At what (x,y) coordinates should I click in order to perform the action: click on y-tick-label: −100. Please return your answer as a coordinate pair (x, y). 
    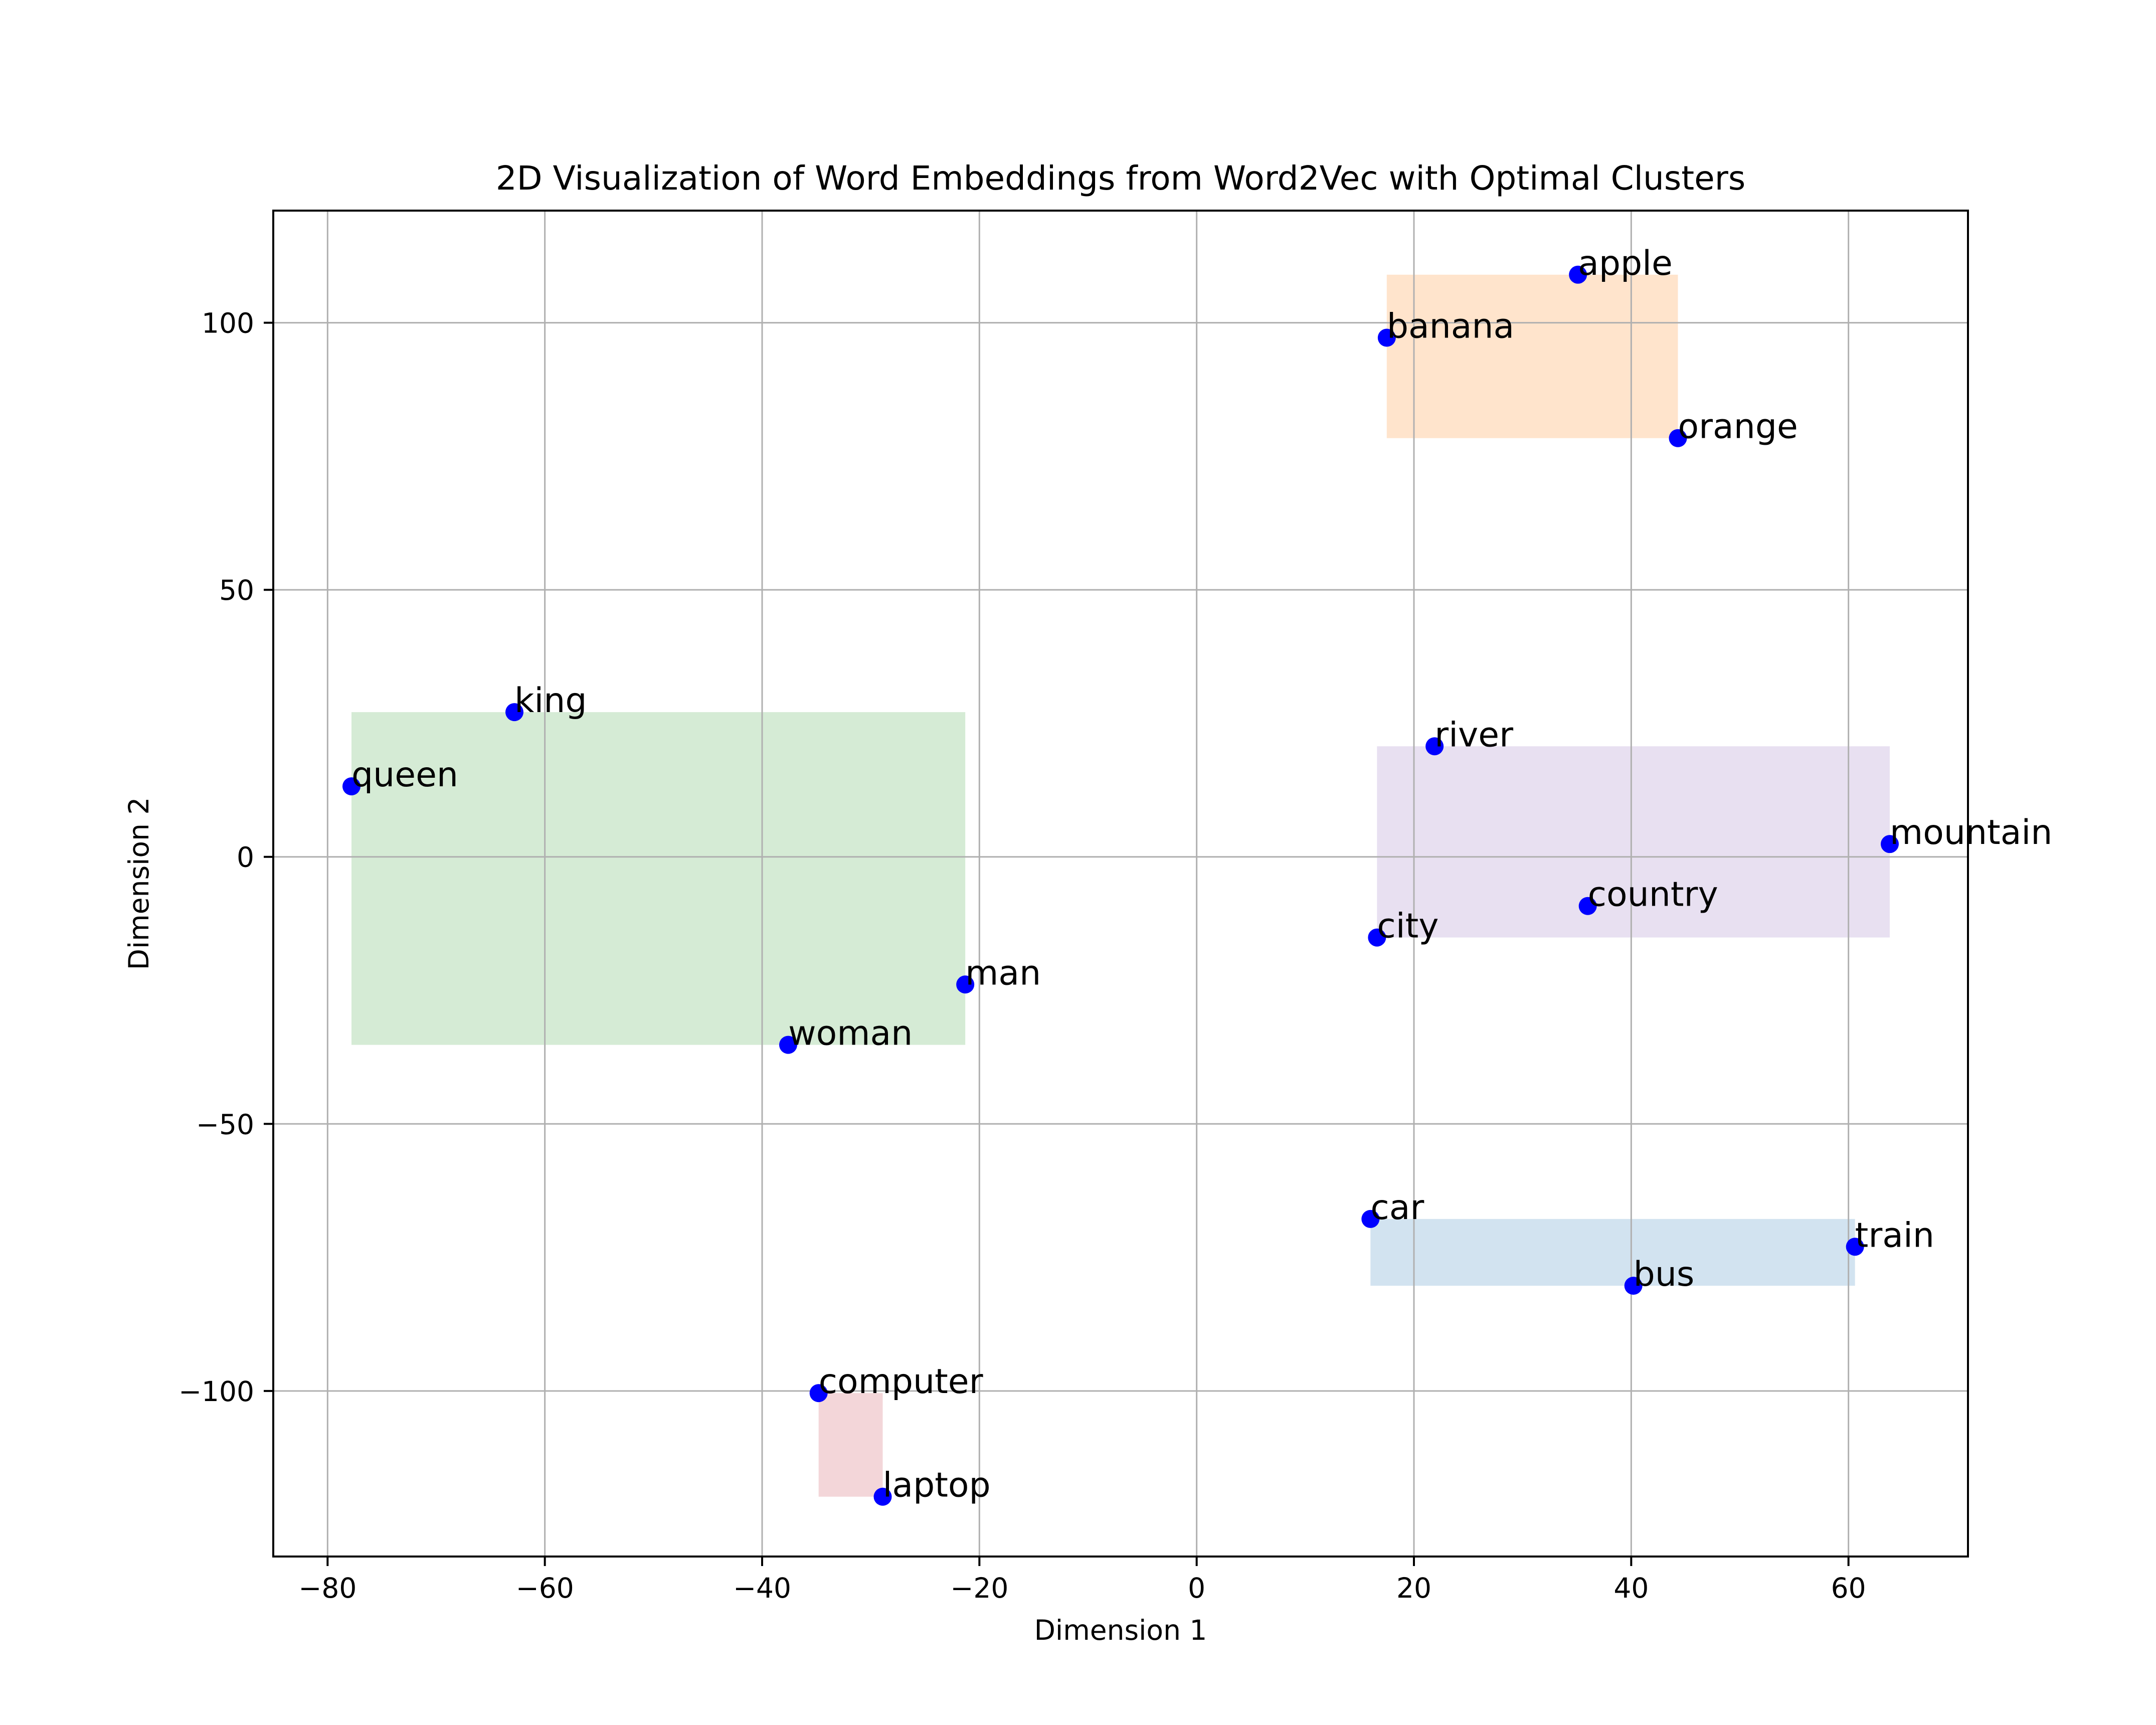
    Looking at the image, I should click on (216, 1391).